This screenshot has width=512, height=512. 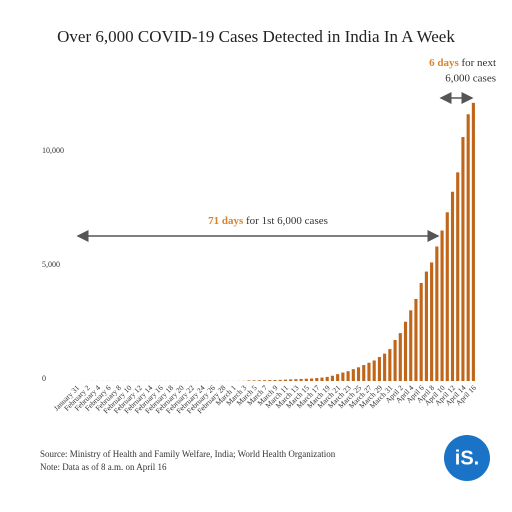 I want to click on annotation-text: 6,000 cases, so click(x=470, y=79).